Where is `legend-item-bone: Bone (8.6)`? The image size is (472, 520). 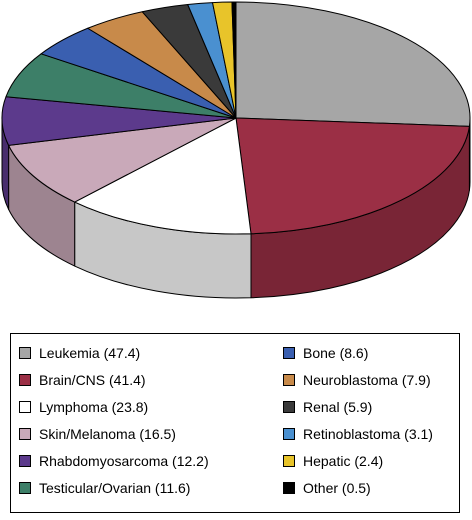
legend-item-bone: Bone (8.6) is located at coordinates (325, 353).